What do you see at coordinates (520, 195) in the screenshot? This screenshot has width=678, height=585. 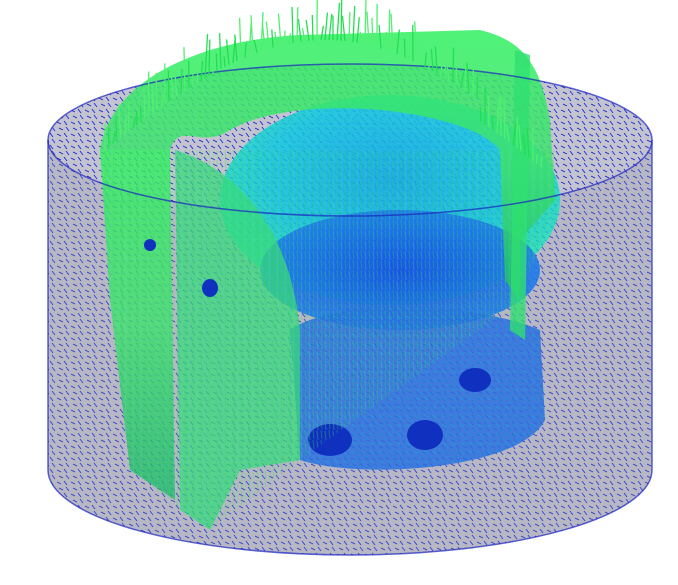 I see `right-flow-strip` at bounding box center [520, 195].